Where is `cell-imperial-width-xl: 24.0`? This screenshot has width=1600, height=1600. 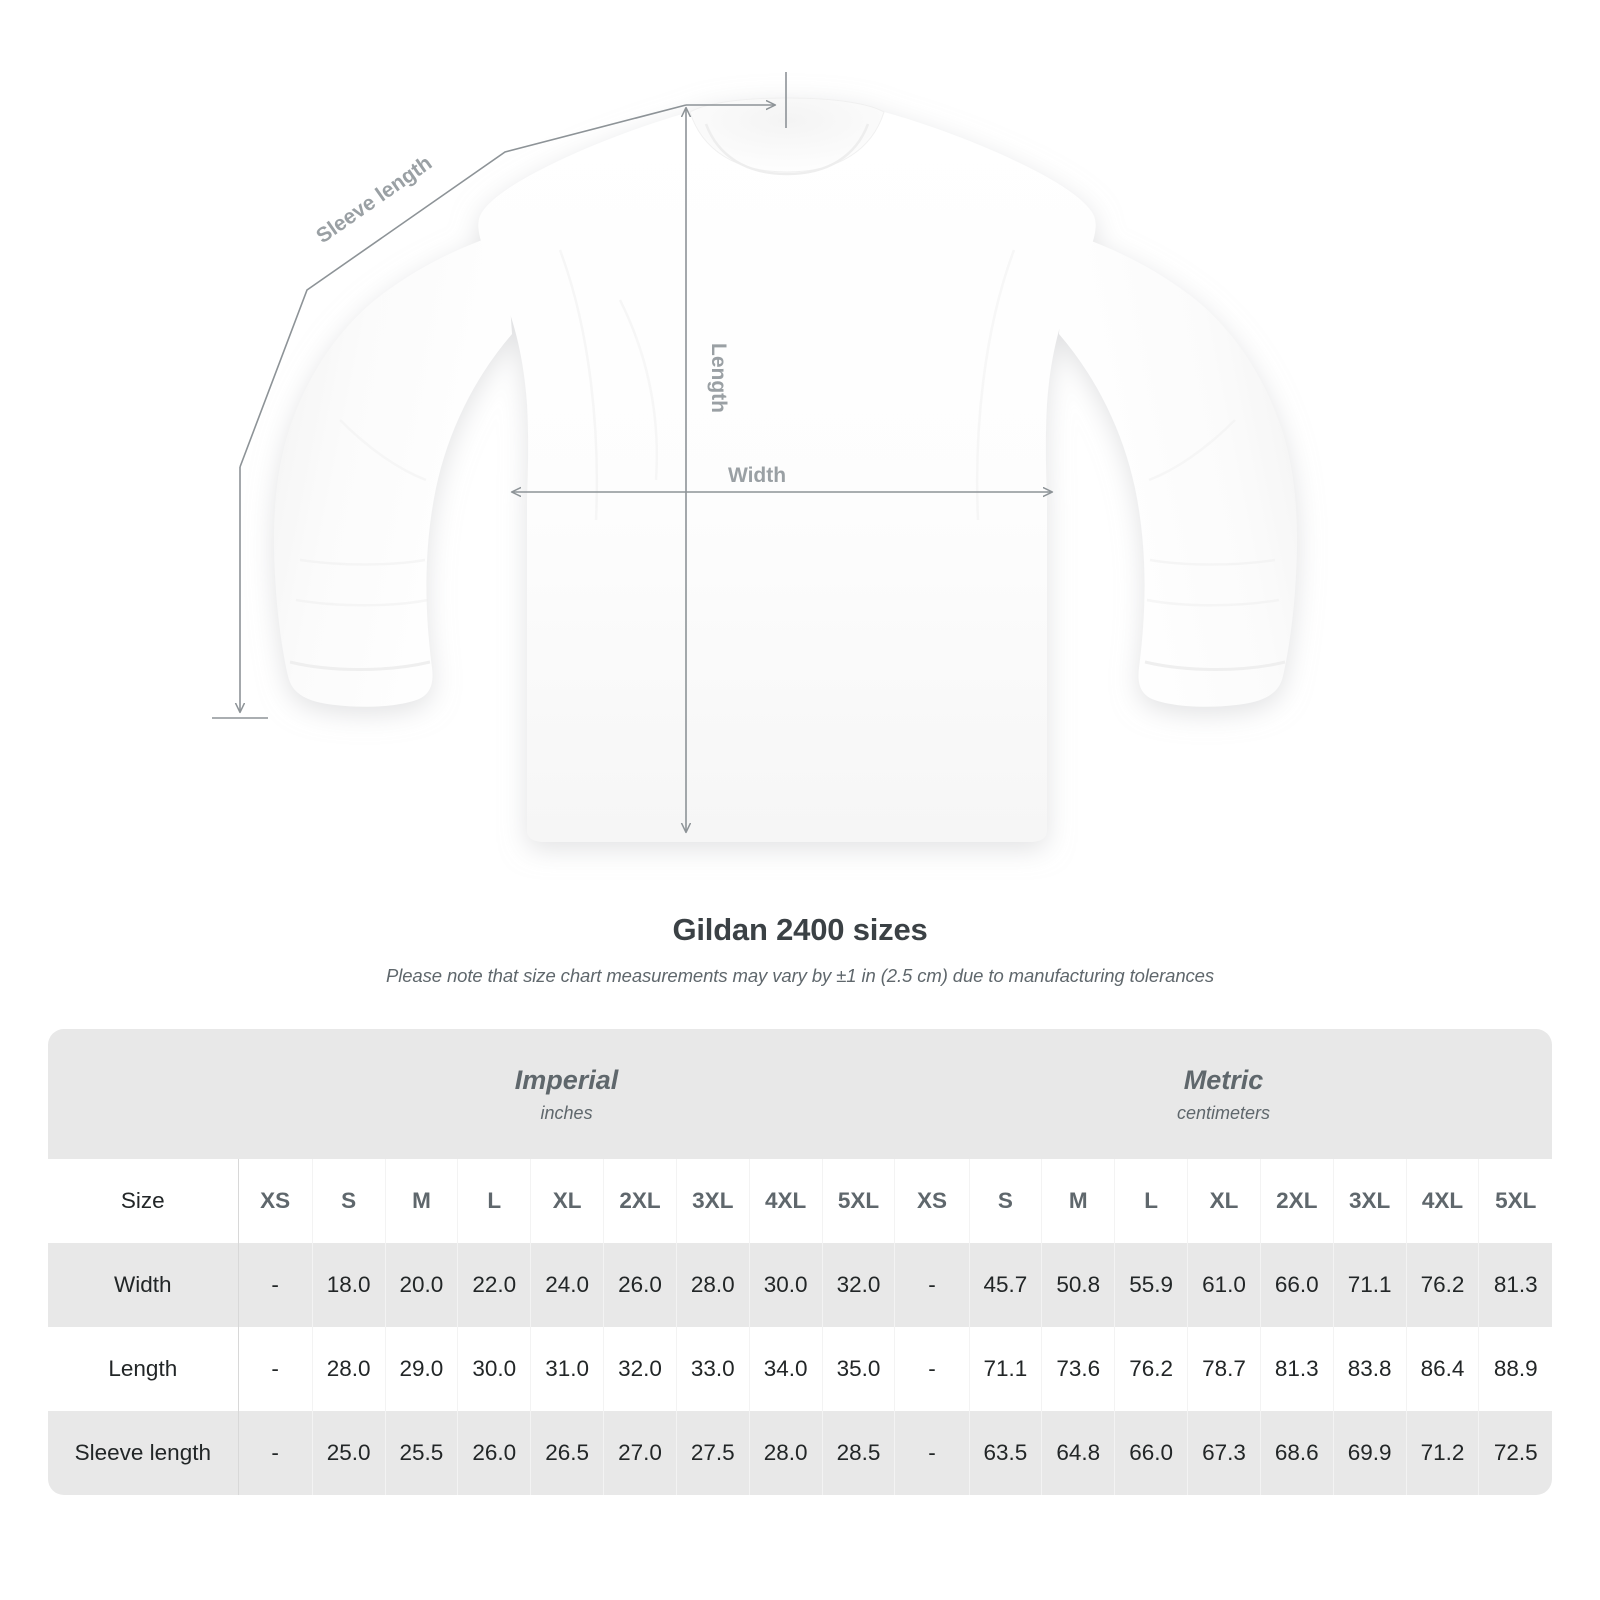 cell-imperial-width-xl: 24.0 is located at coordinates (567, 1285).